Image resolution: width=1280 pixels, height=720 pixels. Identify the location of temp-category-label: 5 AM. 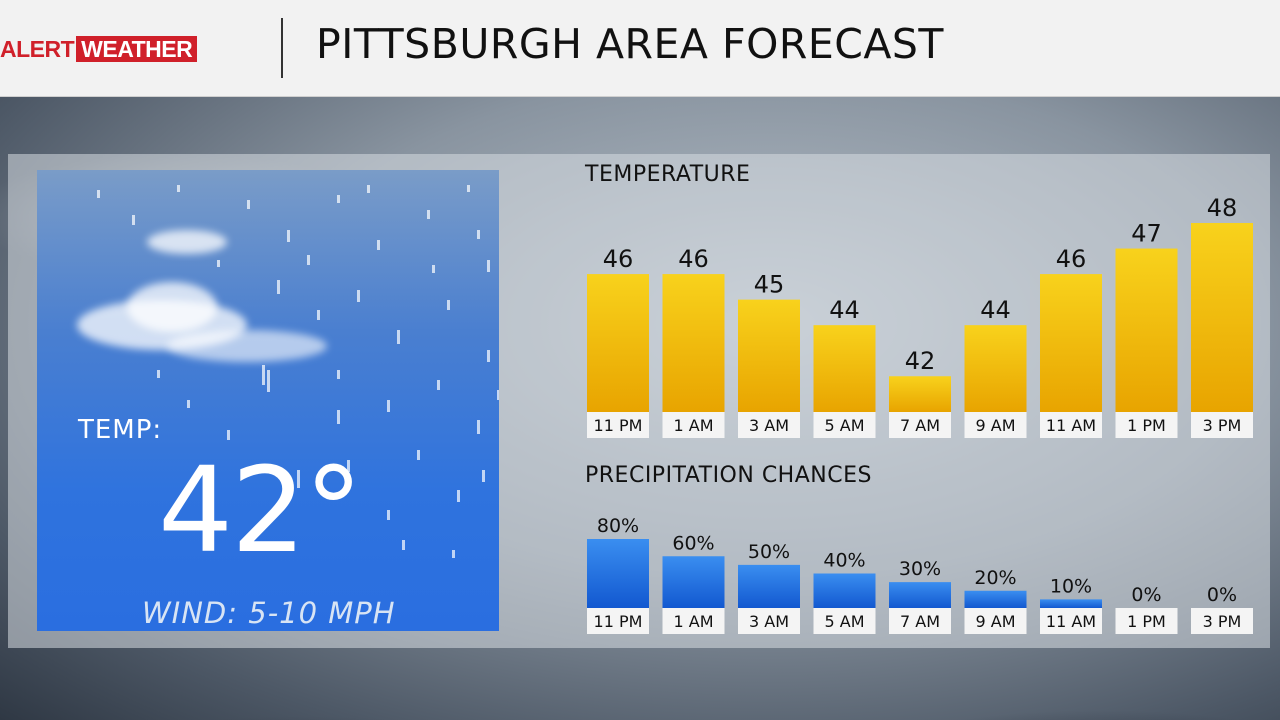
(844, 425).